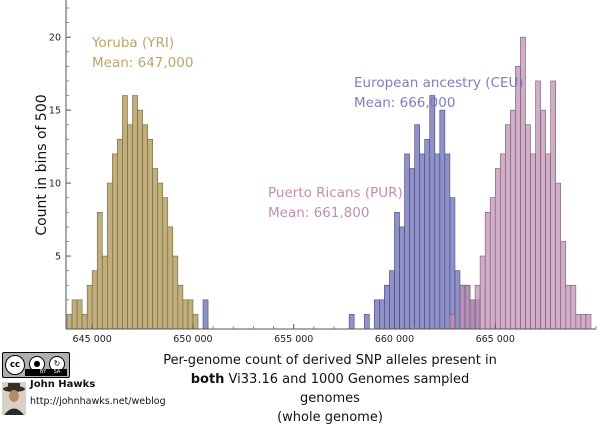 The height and width of the screenshot is (427, 600). Describe the element at coordinates (69, 322) in the screenshot. I see `bar-series0-bin0` at that location.